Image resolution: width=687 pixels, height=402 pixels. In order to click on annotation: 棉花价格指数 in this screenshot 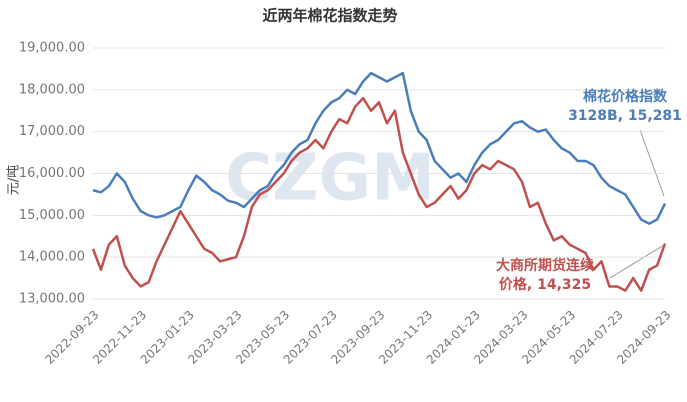, I will do `click(625, 96)`.